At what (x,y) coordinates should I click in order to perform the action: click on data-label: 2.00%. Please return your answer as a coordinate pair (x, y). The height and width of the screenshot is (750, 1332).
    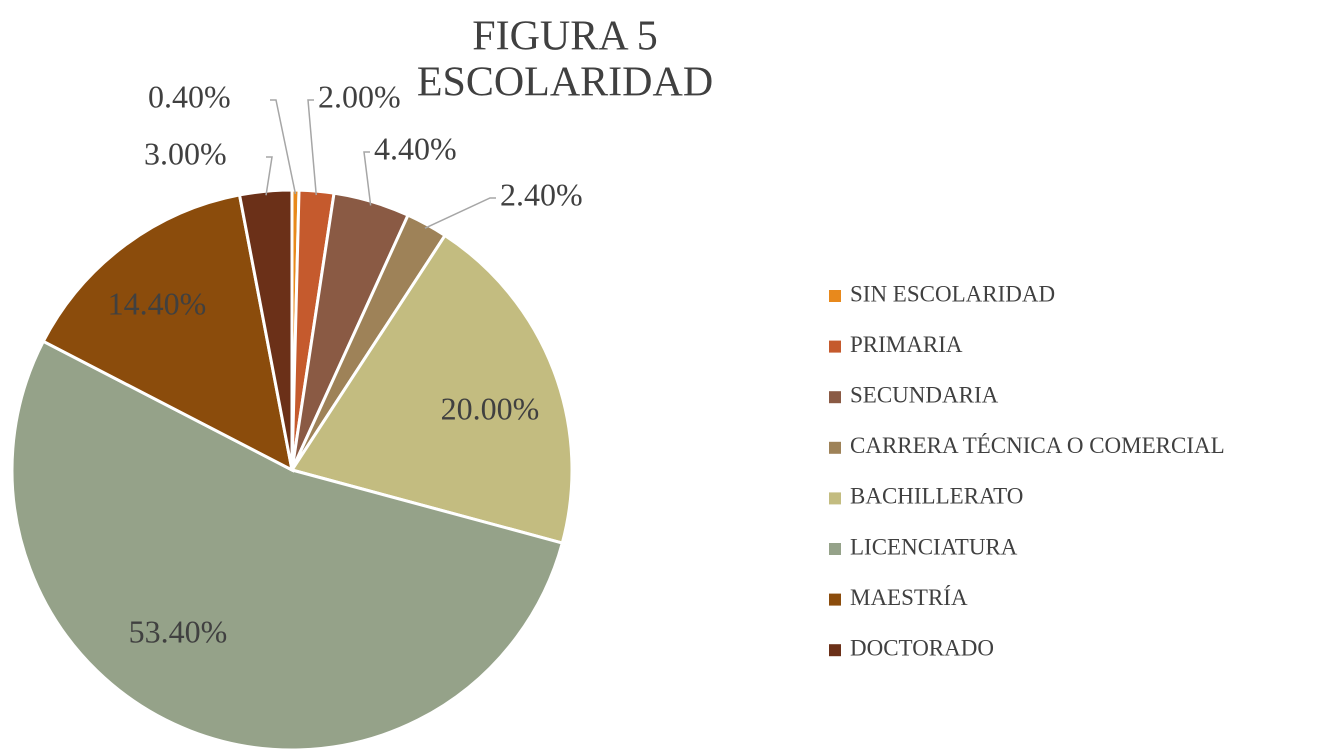
    Looking at the image, I should click on (359, 96).